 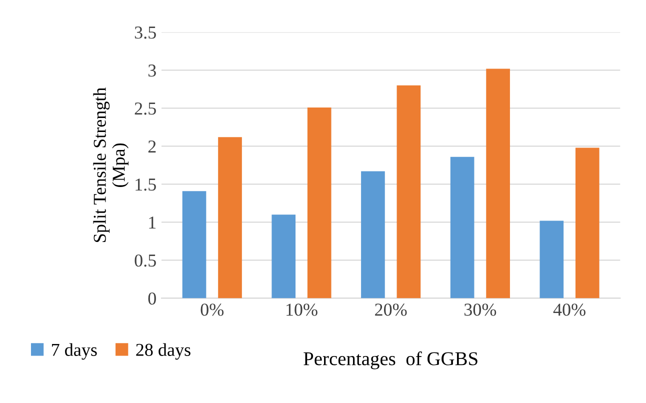 What do you see at coordinates (569, 310) in the screenshot?
I see `x-tick-label: 40%` at bounding box center [569, 310].